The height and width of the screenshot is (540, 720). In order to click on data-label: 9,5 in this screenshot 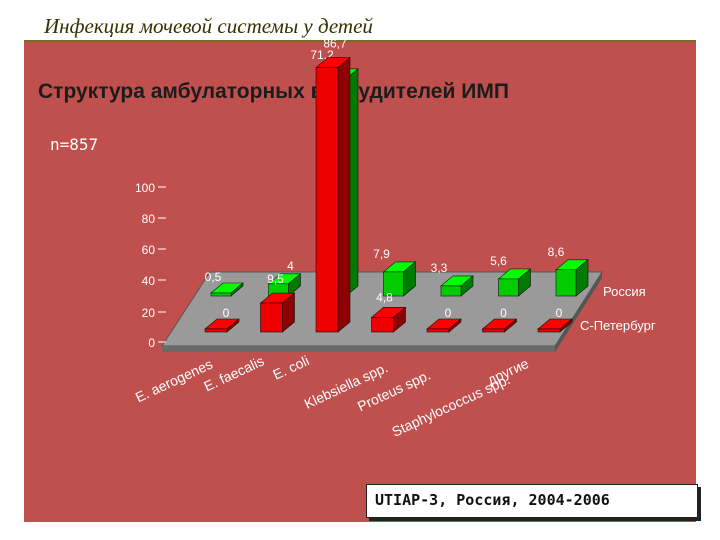, I will do `click(275, 279)`.